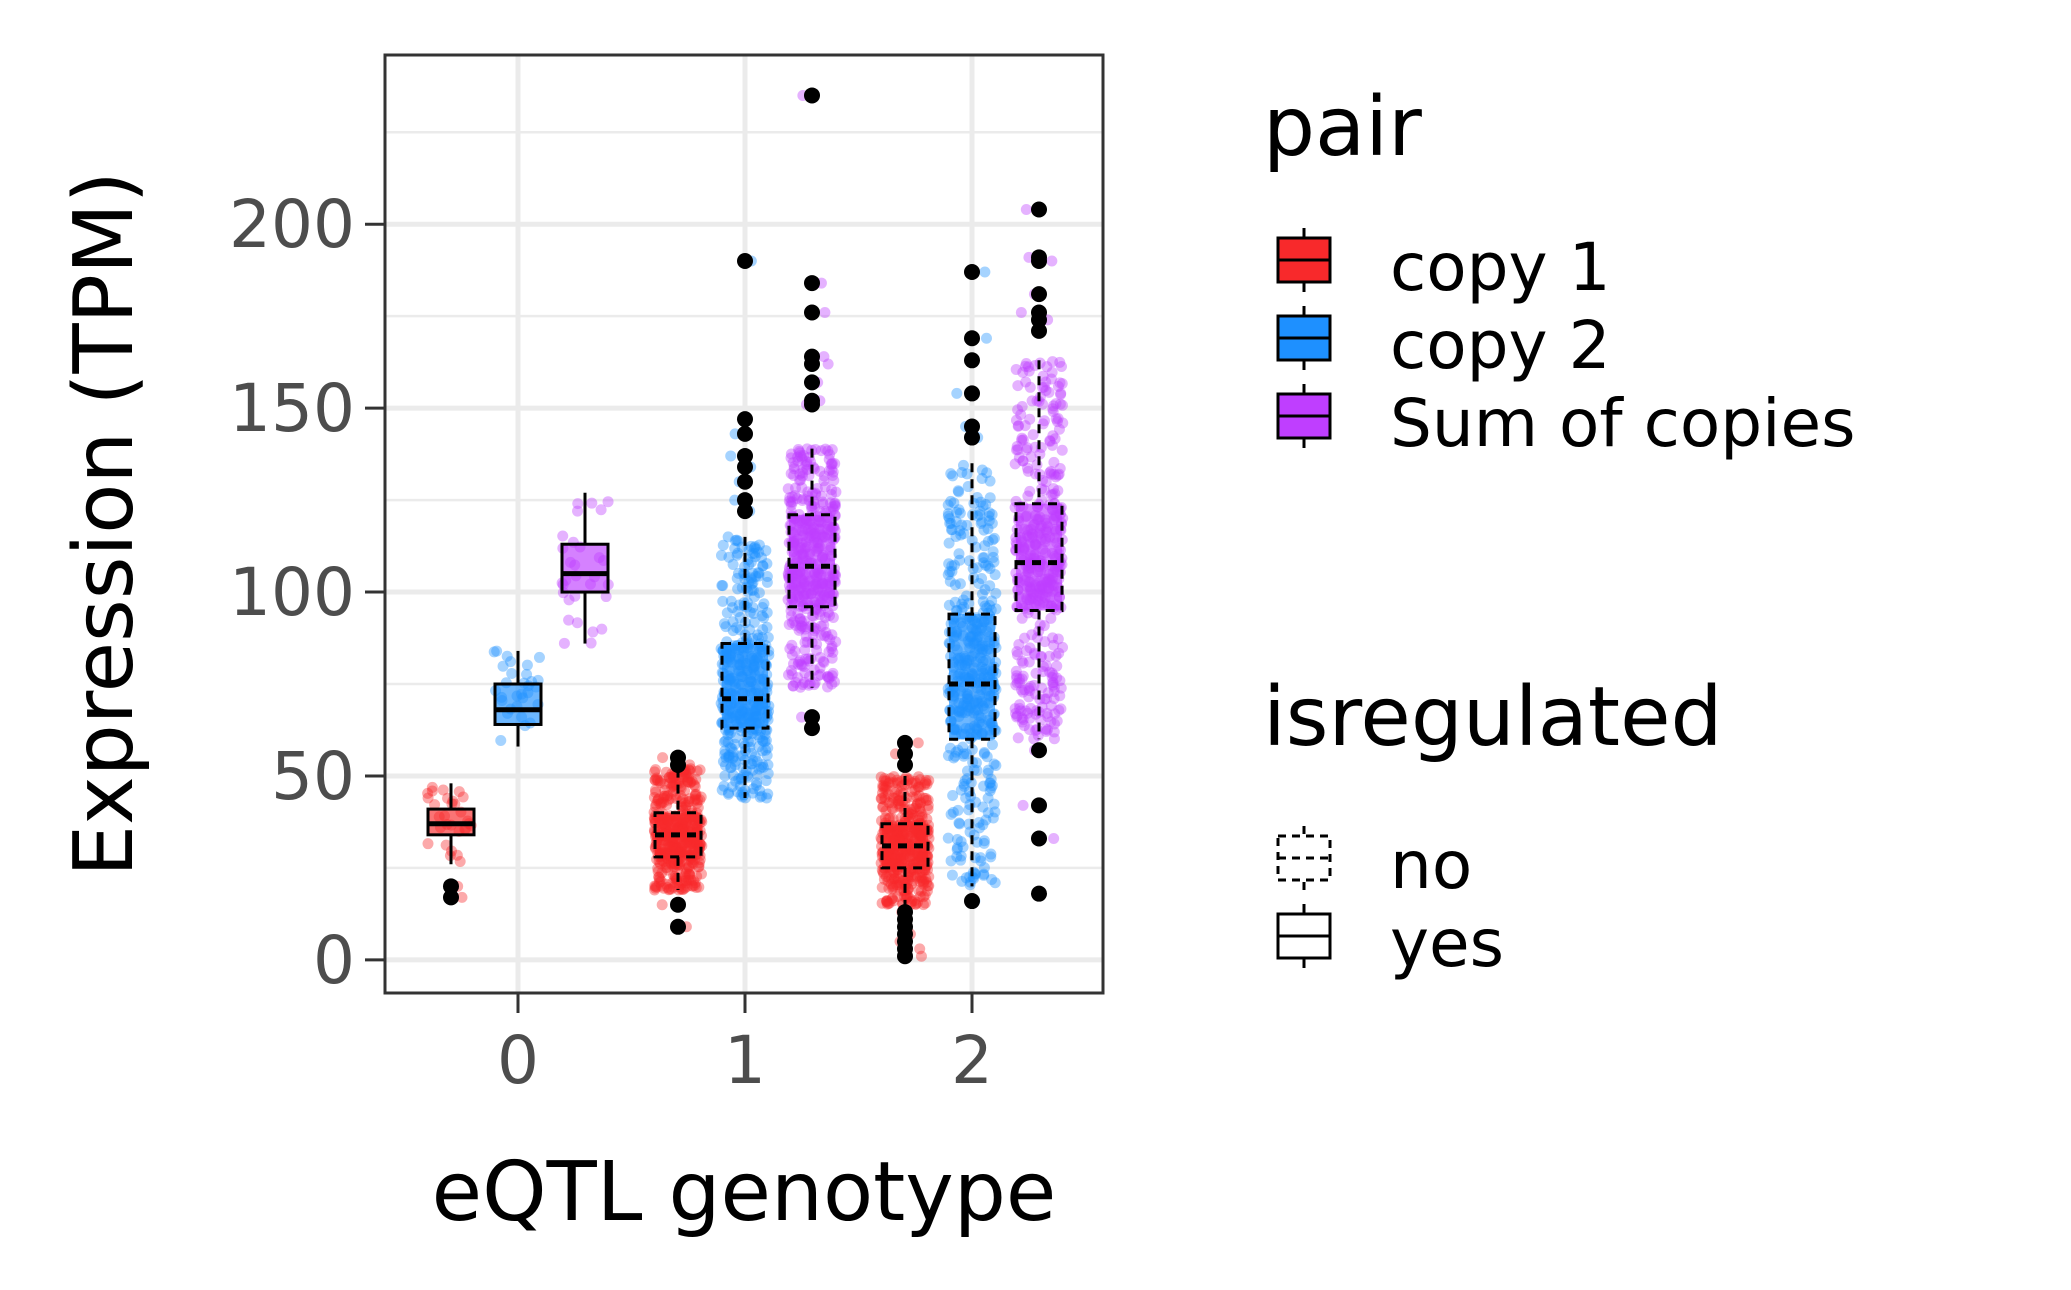 The image size is (2071, 1290). What do you see at coordinates (292, 224) in the screenshot?
I see `y-tick-label: 200` at bounding box center [292, 224].